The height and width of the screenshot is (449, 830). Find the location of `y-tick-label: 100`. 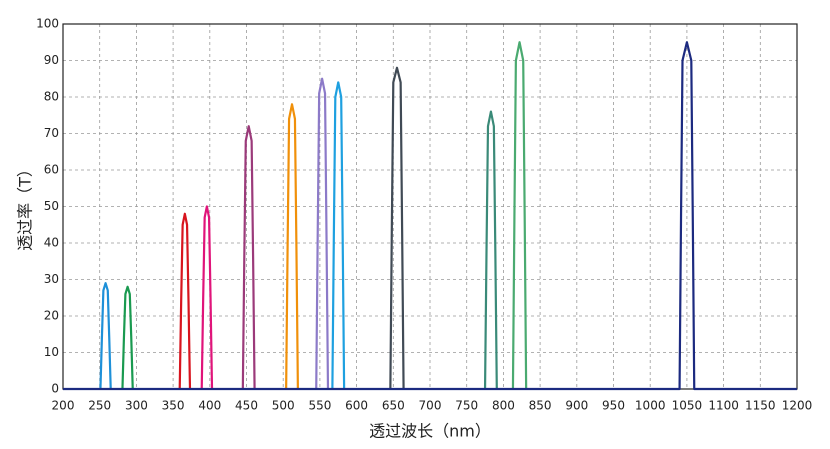

y-tick-label: 100 is located at coordinates (47, 24).